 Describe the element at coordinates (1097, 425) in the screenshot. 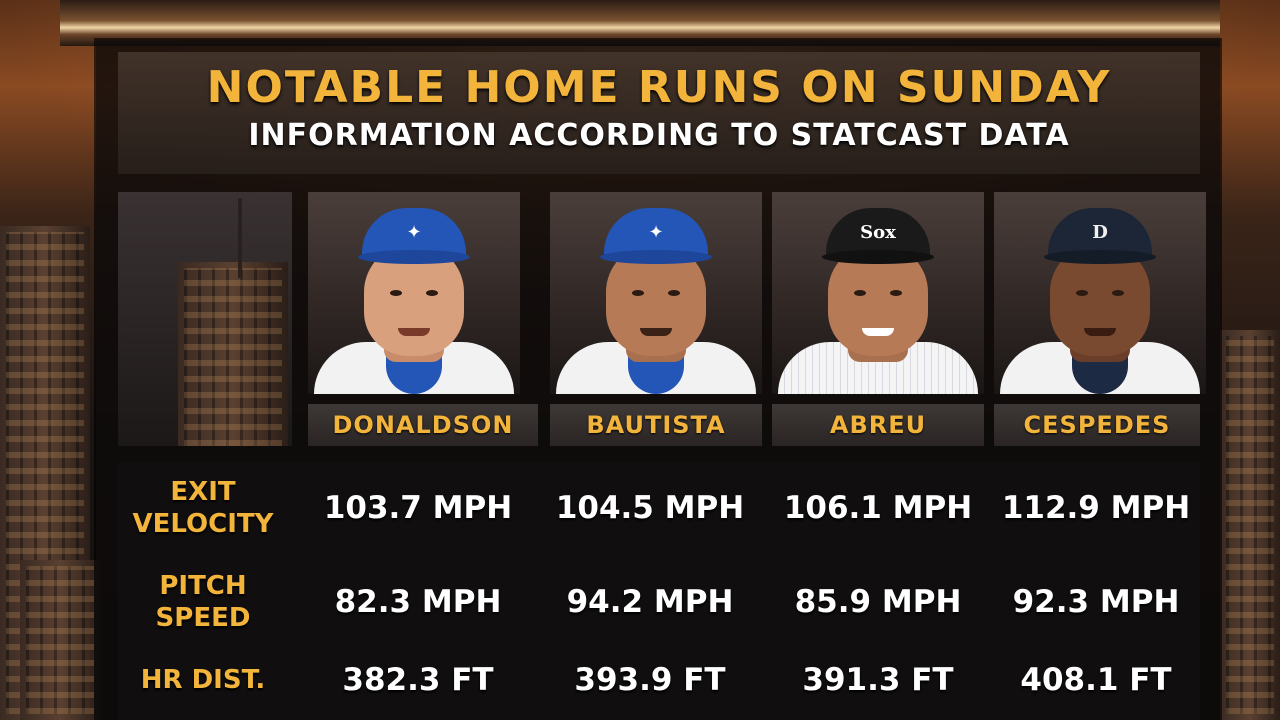

I see `player-name-cespedes: CESPEDES` at that location.